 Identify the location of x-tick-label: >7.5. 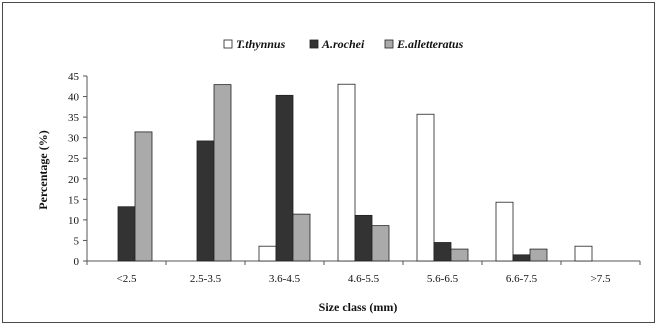
(601, 279).